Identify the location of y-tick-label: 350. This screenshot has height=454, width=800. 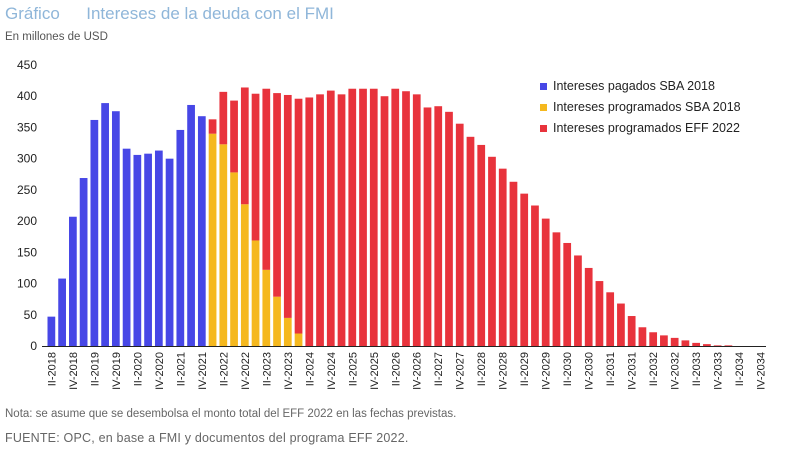
(27, 127).